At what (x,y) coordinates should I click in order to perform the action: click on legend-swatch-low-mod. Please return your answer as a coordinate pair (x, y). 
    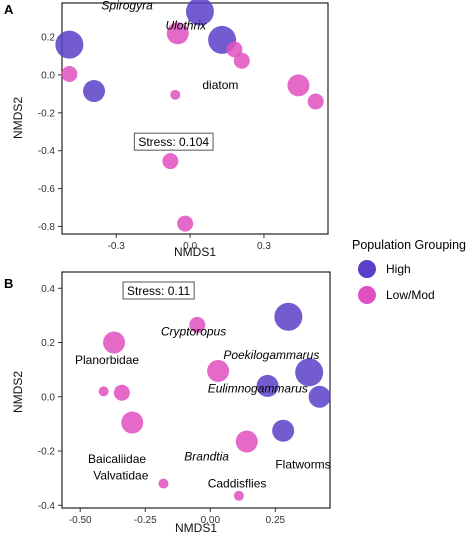
    Looking at the image, I should click on (367, 295).